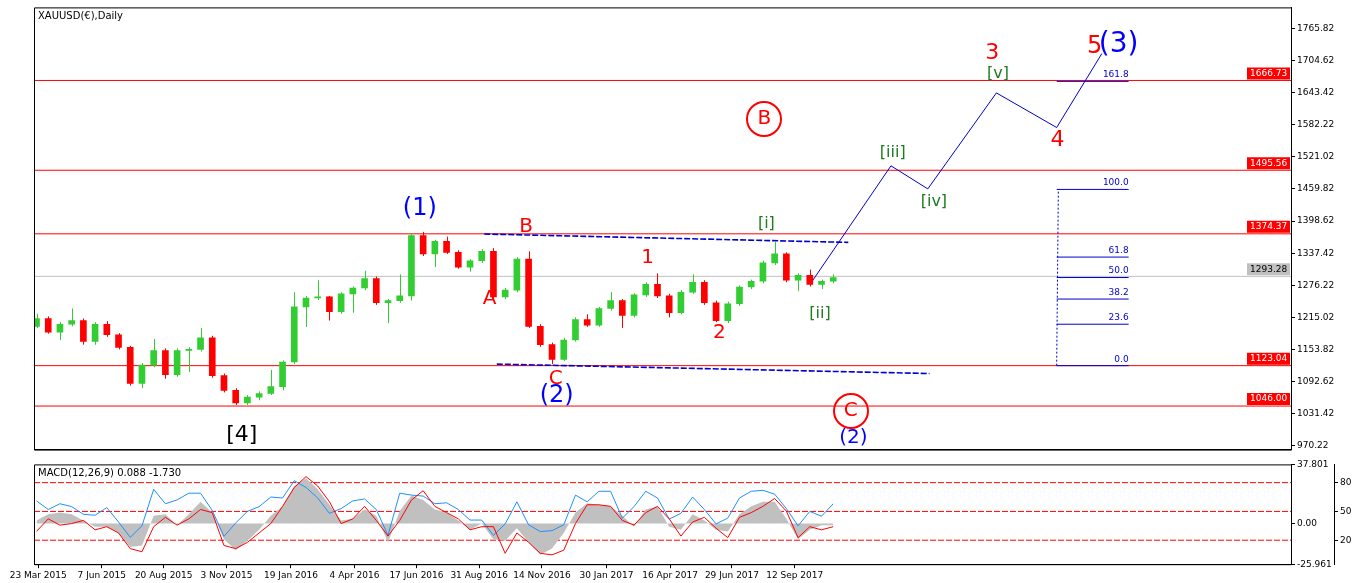  Describe the element at coordinates (291, 574) in the screenshot. I see `x-tick-label: 19 Jan 2016` at that location.